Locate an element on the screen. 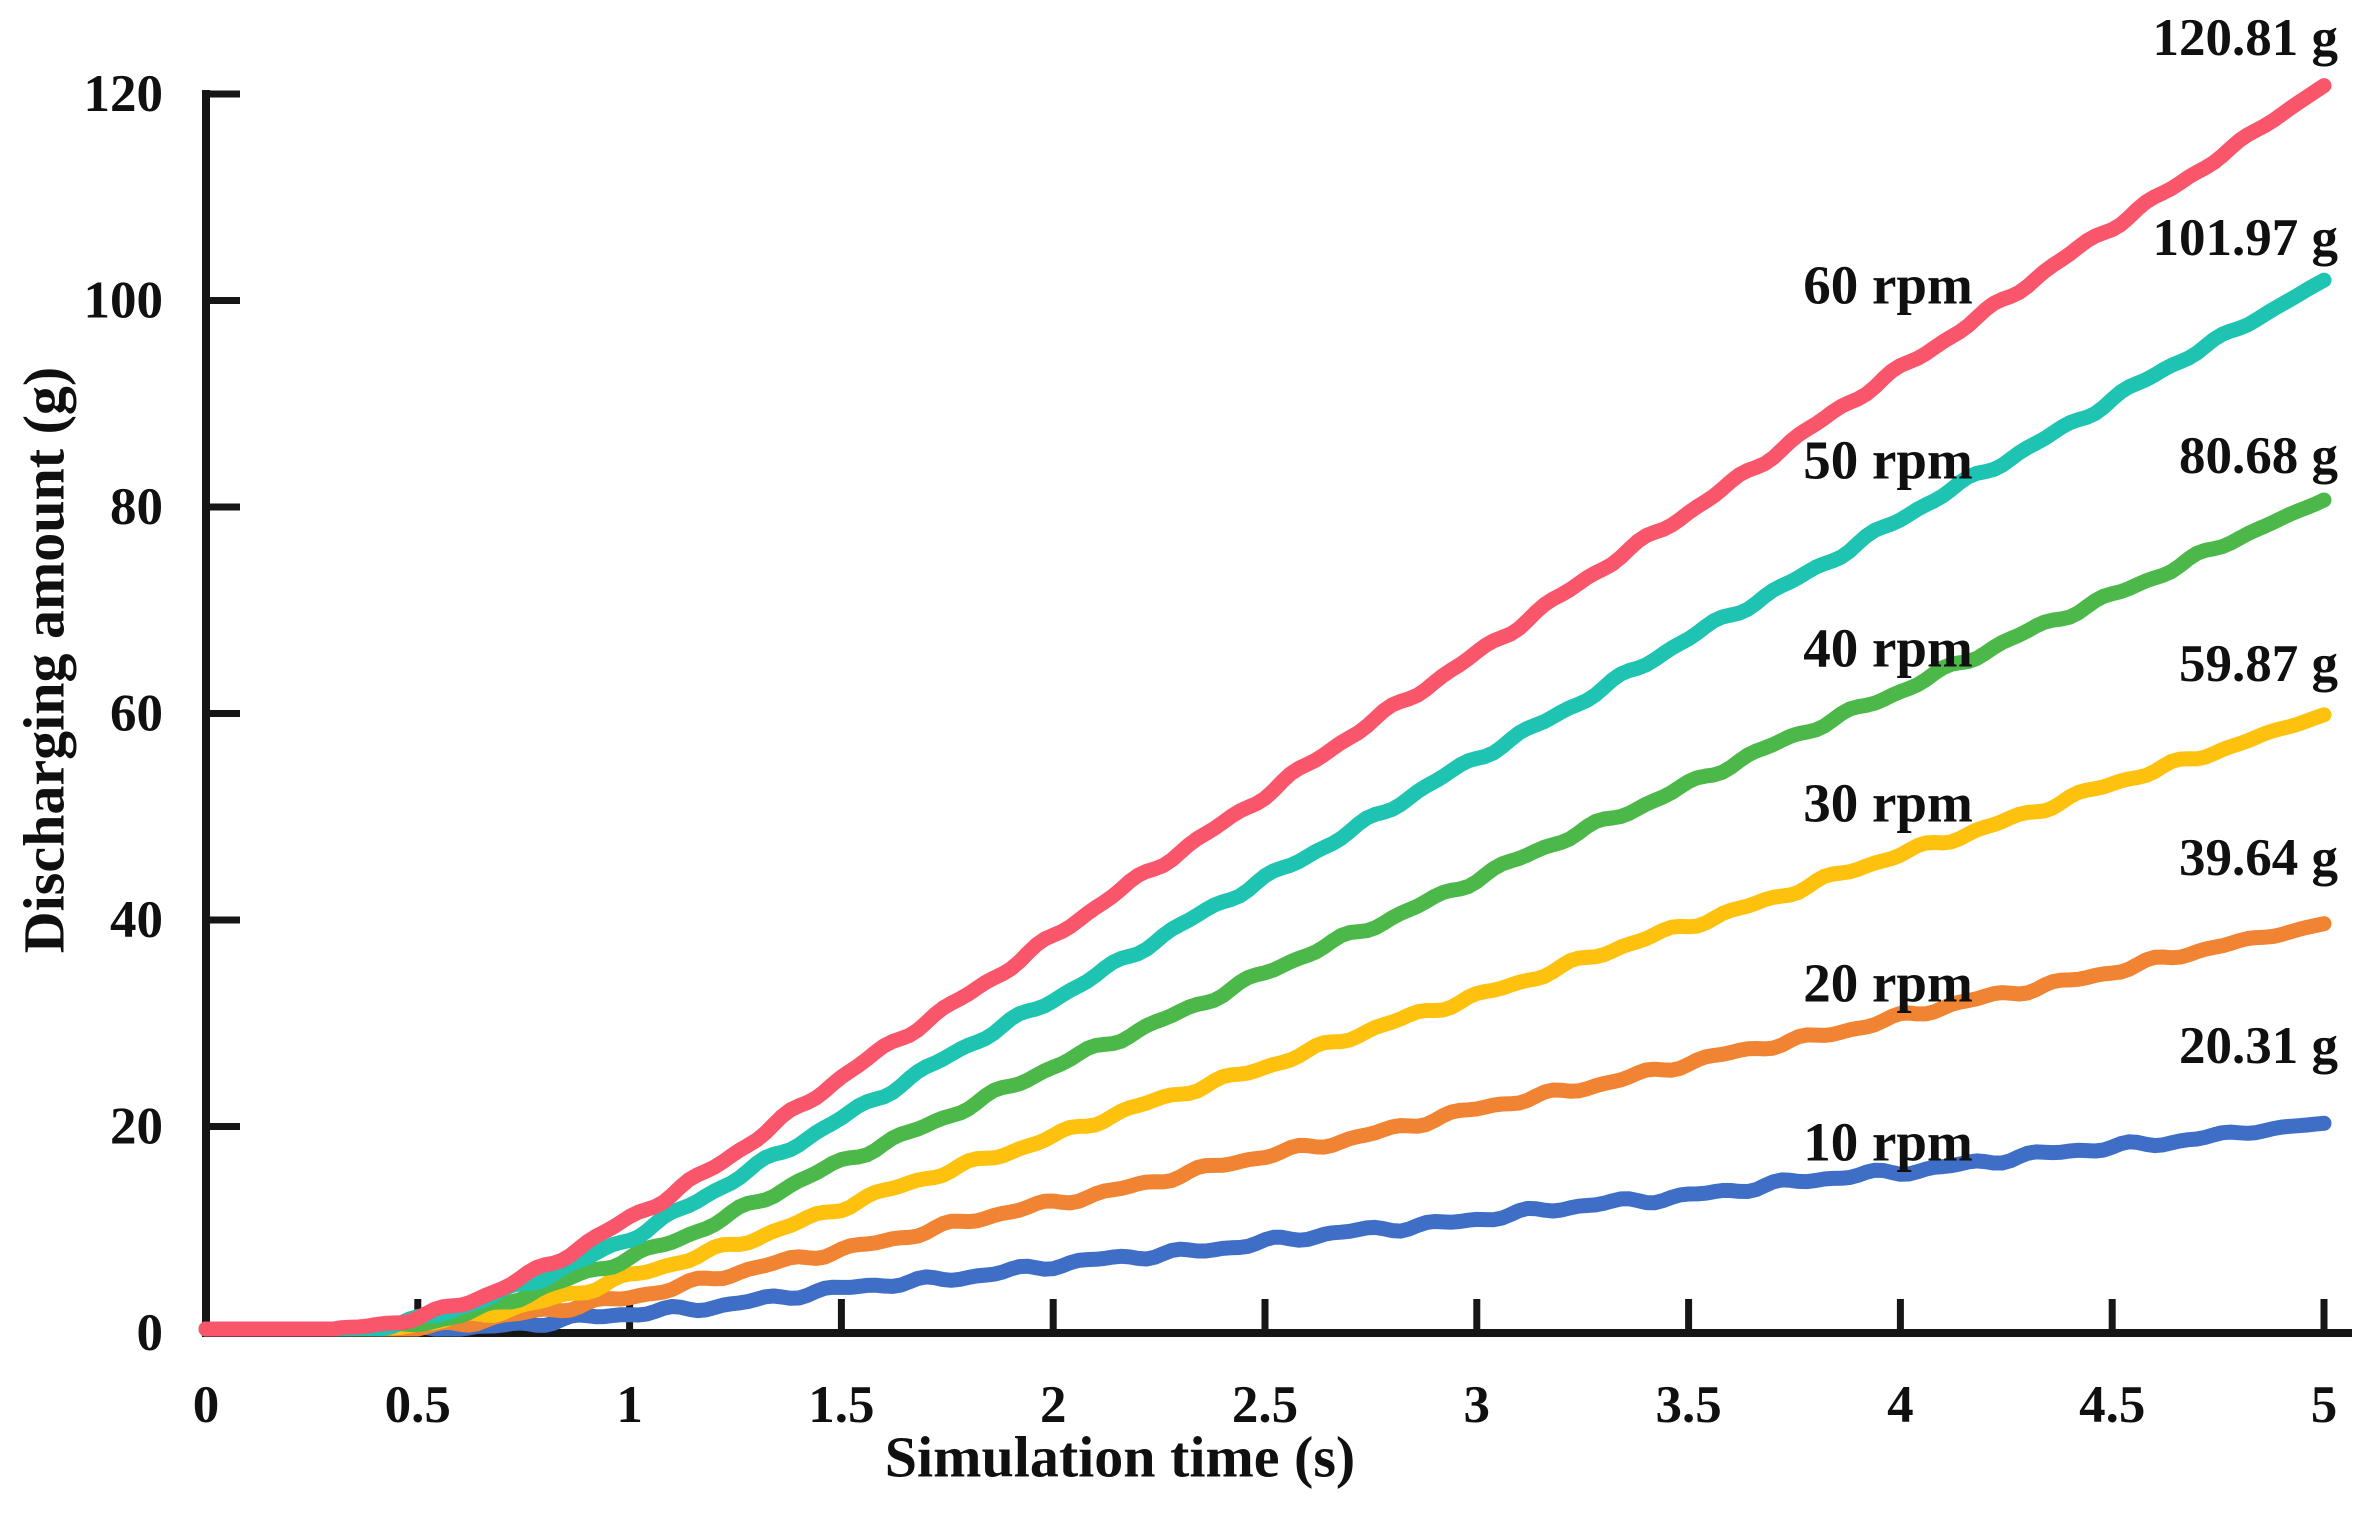 This screenshot has height=1522, width=2359. end-value-label: 80.68 g is located at coordinates (2258, 456).